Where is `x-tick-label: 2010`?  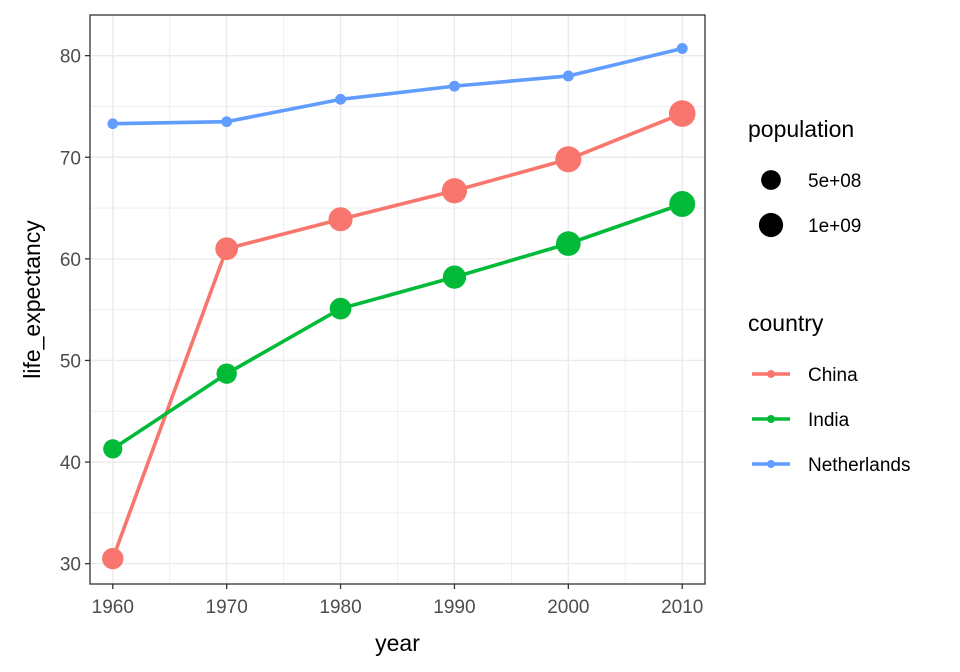 x-tick-label: 2010 is located at coordinates (682, 607).